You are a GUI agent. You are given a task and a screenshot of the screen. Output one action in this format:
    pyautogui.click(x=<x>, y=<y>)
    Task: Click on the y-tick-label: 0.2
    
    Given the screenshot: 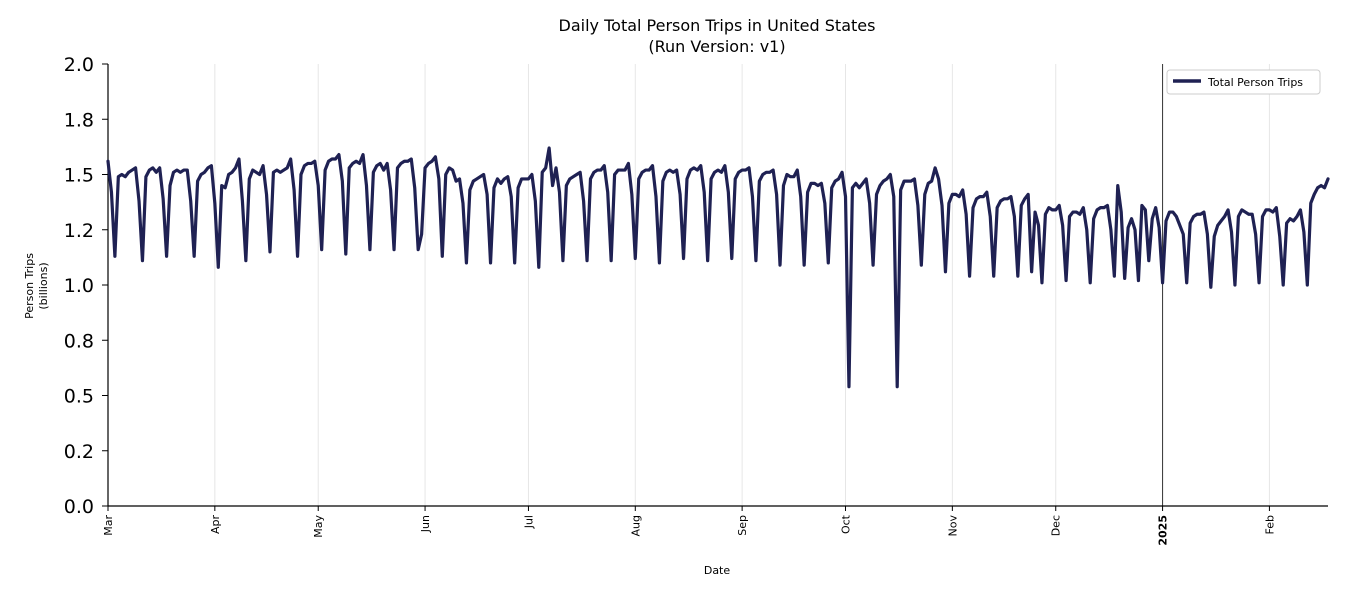 What is the action you would take?
    pyautogui.click(x=79, y=452)
    